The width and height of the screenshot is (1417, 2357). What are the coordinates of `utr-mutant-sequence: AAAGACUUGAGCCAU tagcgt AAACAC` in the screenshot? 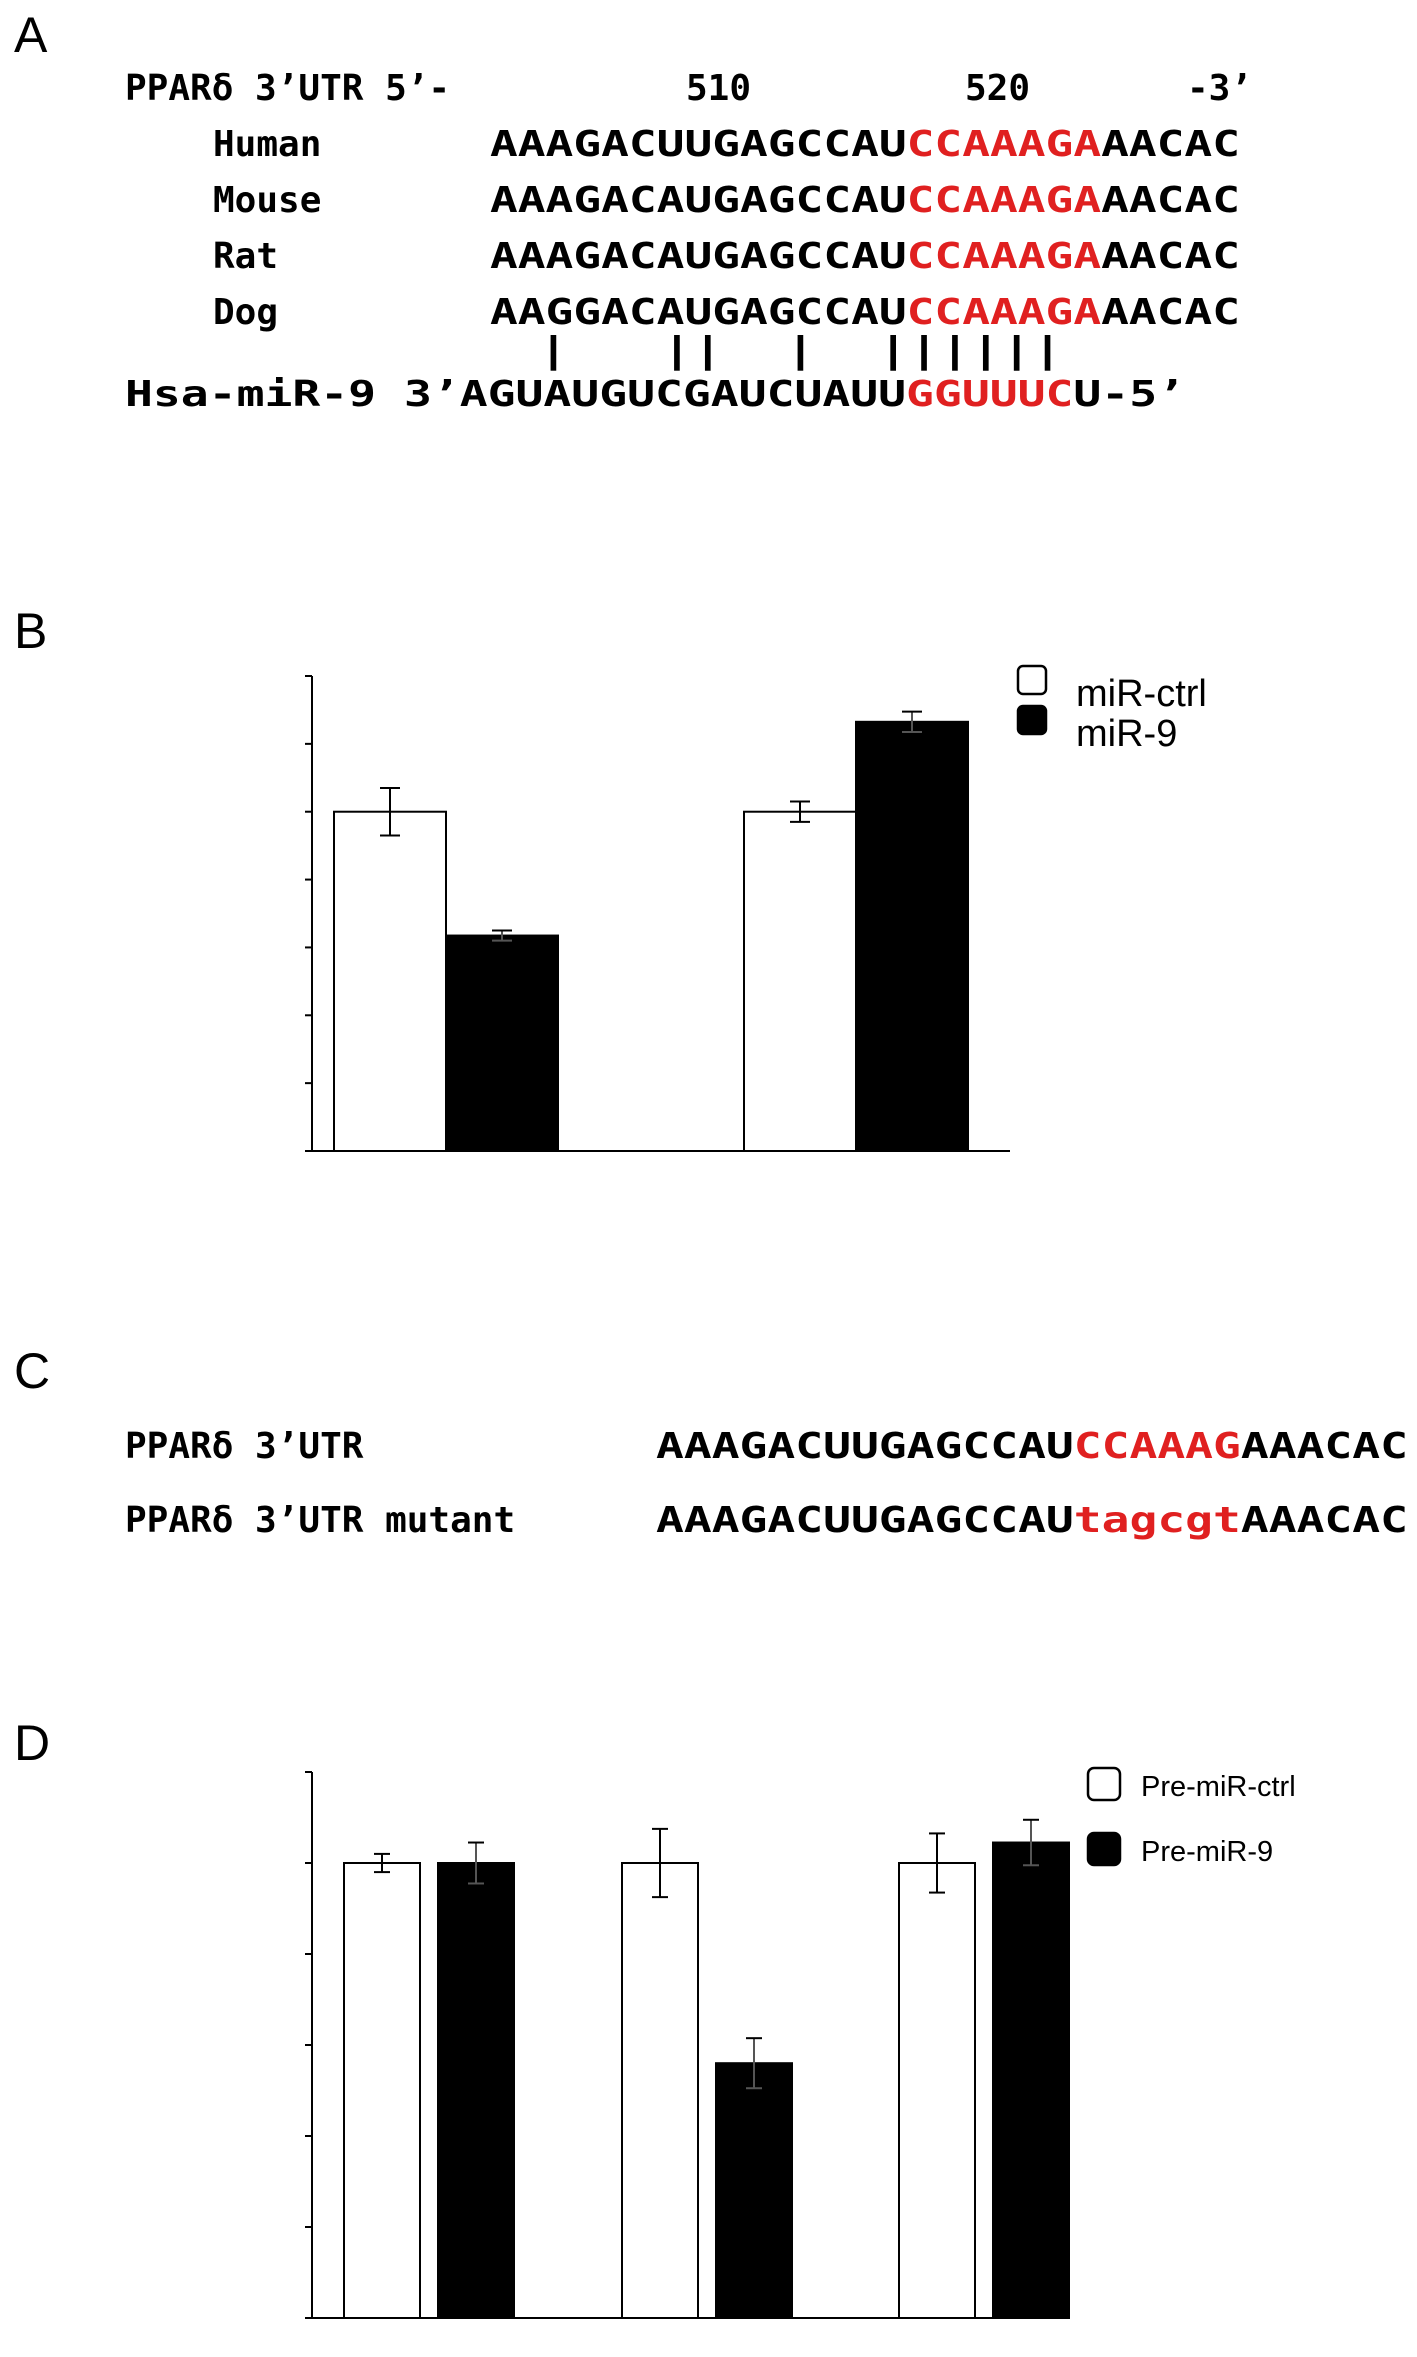 It's located at (1032, 1520).